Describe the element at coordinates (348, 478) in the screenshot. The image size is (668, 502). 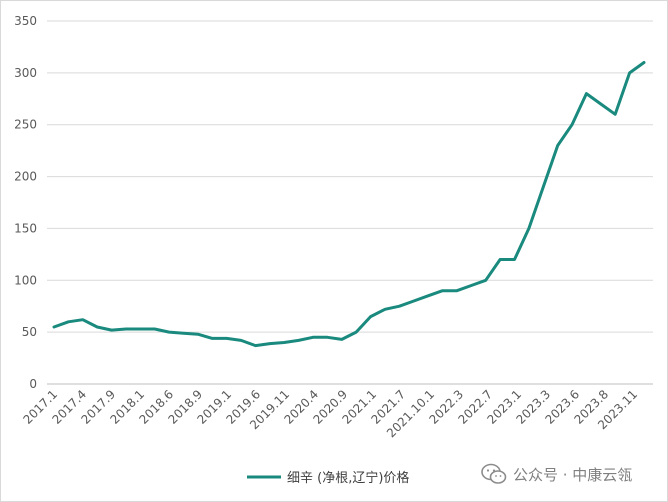
I see `legend-label: 细辛 (净根,辽宁)价格` at that location.